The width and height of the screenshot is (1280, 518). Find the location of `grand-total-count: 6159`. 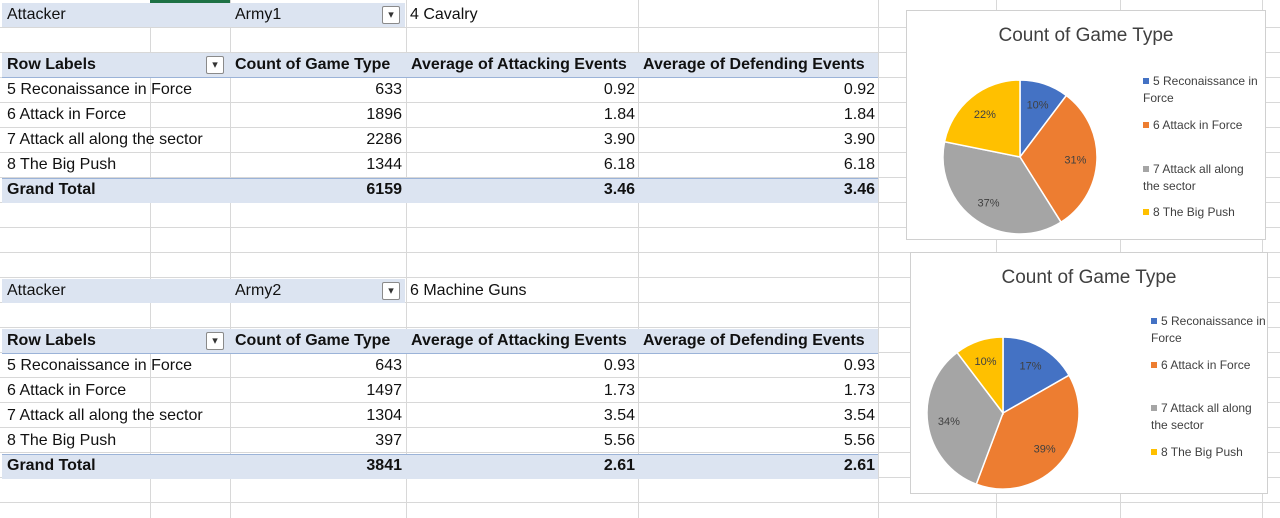

grand-total-count: 6159 is located at coordinates (384, 189).